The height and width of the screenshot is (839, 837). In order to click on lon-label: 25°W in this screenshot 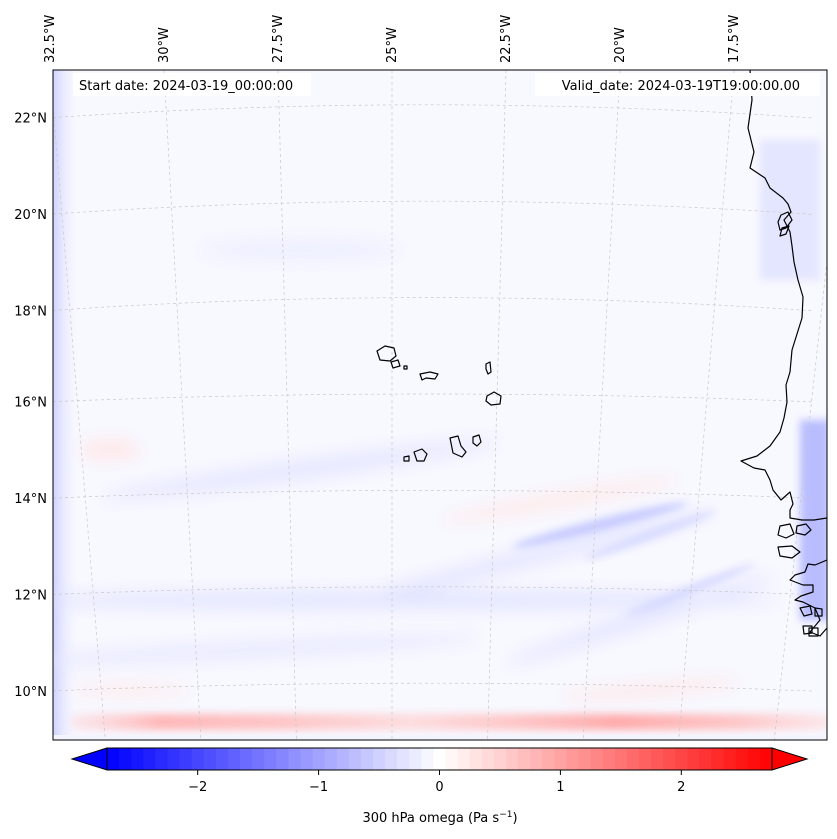, I will do `click(392, 45)`.